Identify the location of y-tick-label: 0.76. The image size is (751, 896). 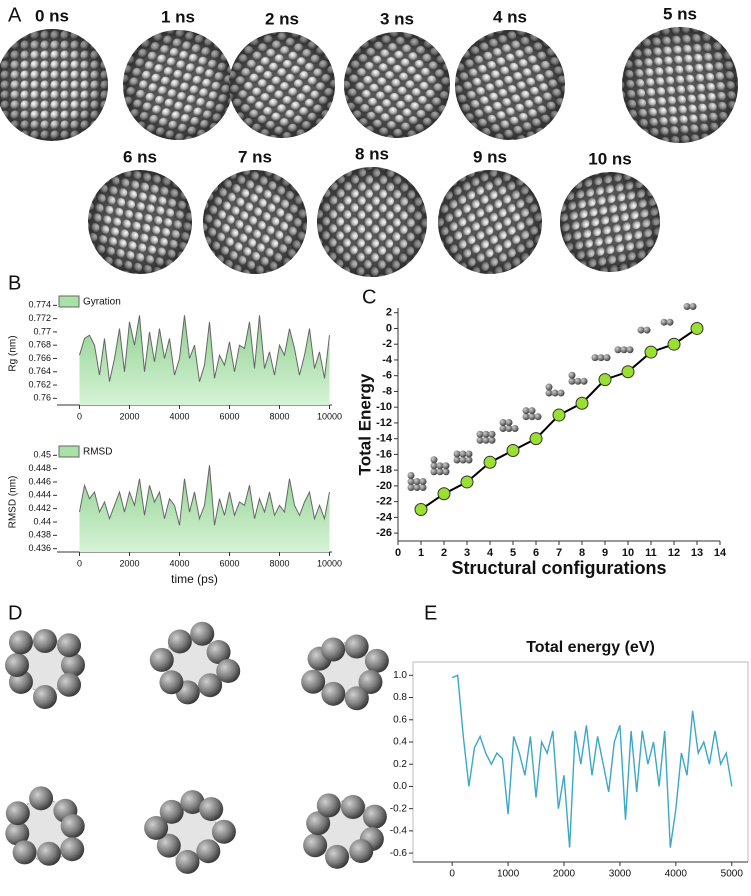
(42, 398).